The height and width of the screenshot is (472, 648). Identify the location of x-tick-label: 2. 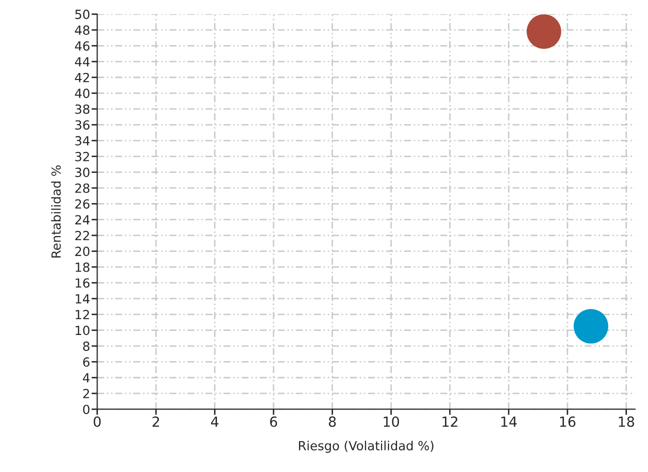
(156, 421).